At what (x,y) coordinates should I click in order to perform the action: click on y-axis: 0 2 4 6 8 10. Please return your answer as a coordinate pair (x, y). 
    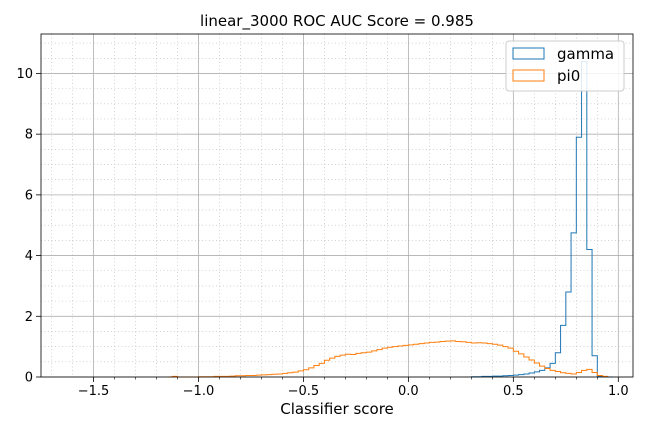
    Looking at the image, I should click on (28, 226).